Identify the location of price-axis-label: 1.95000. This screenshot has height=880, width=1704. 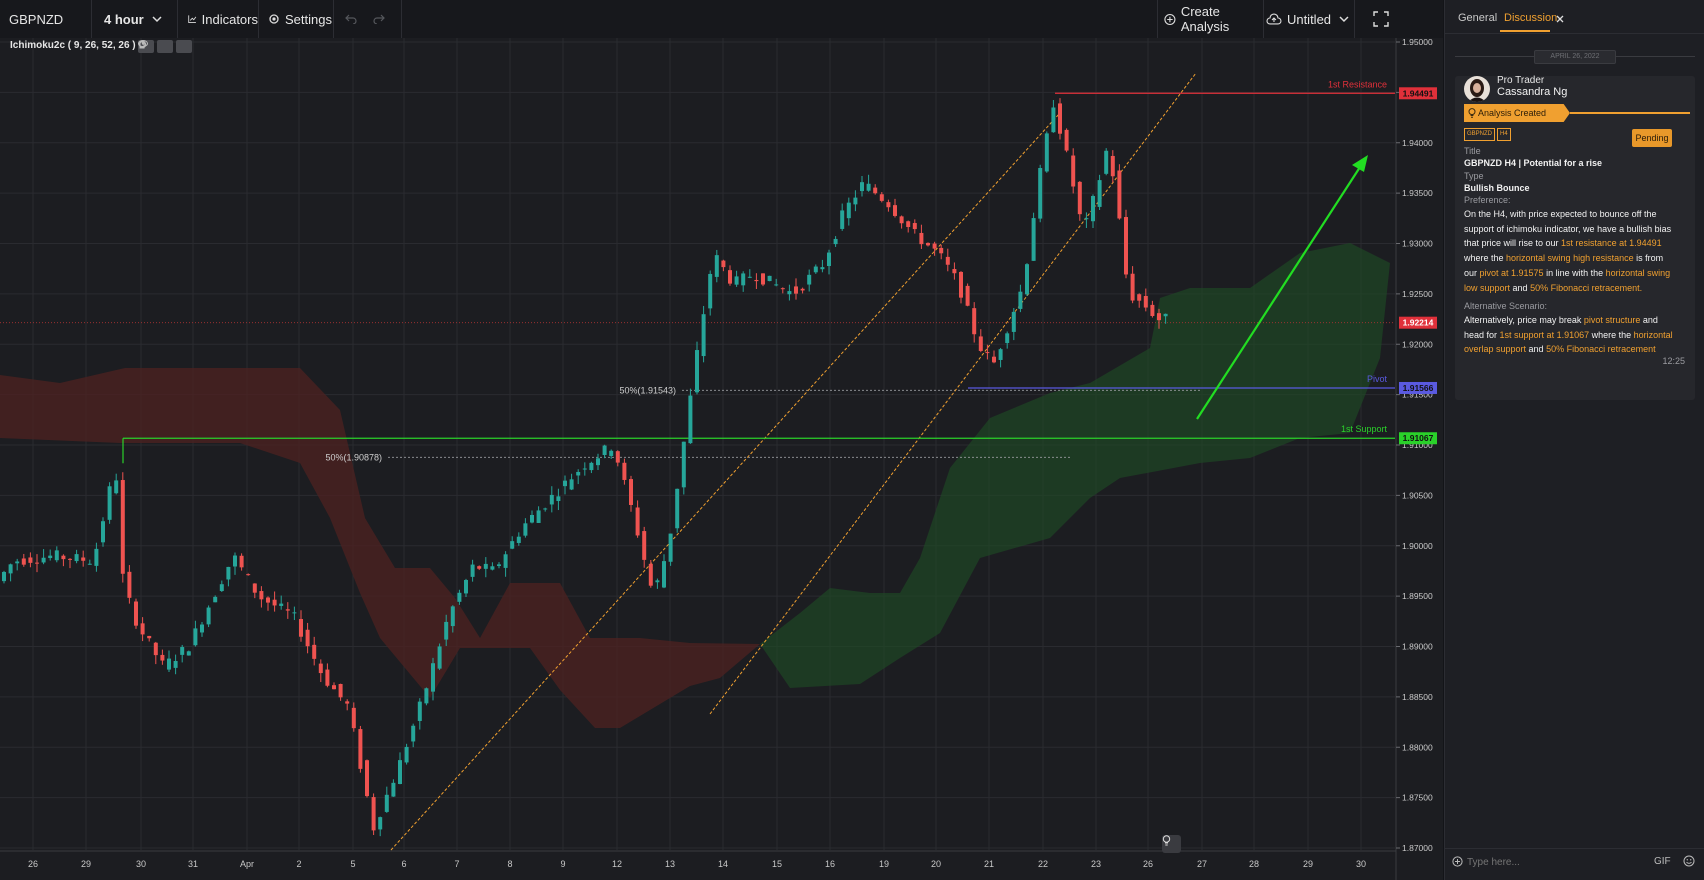
(1417, 42).